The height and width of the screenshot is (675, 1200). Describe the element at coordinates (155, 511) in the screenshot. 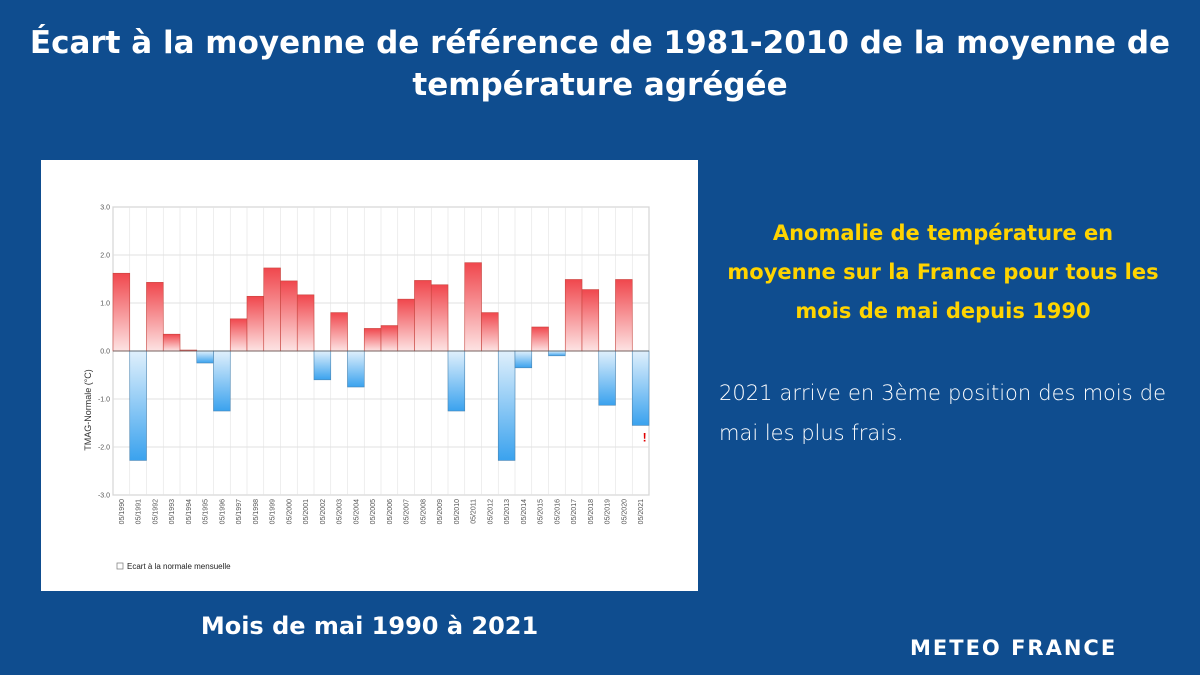

I see `x-tick-label: 05/1992` at that location.